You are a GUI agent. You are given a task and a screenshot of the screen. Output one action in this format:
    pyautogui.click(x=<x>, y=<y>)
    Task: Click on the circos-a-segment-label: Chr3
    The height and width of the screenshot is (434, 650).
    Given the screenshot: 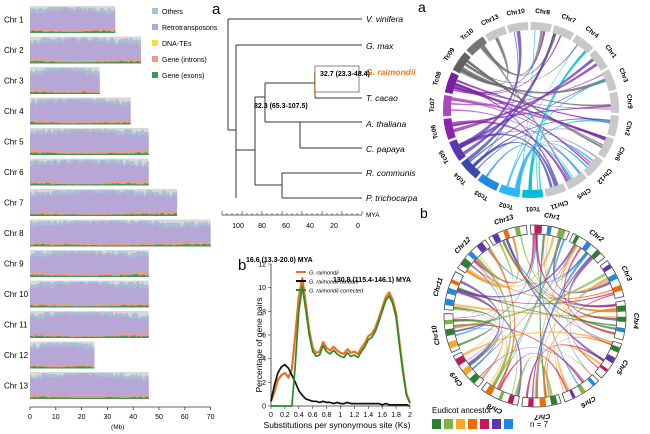 What is the action you would take?
    pyautogui.click(x=623, y=75)
    